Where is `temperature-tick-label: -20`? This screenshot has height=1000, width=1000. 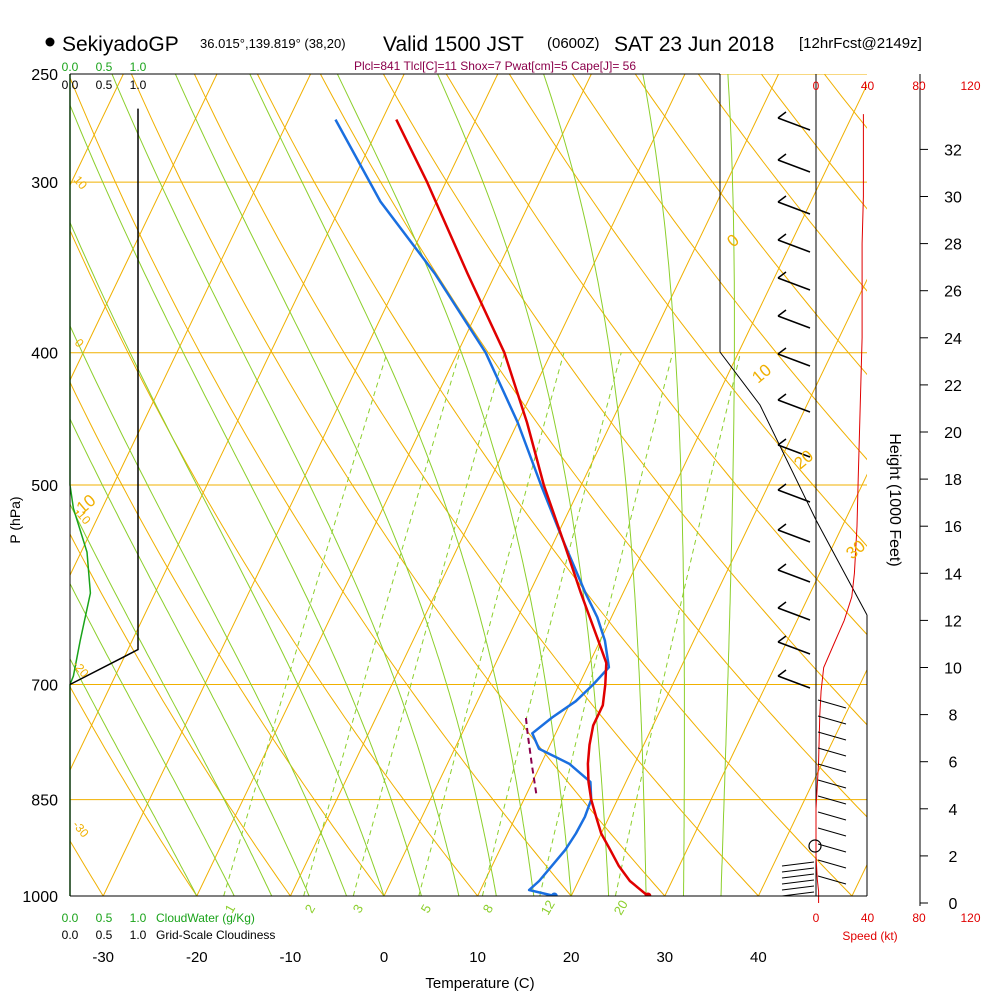
temperature-tick-label: -20 is located at coordinates (197, 957).